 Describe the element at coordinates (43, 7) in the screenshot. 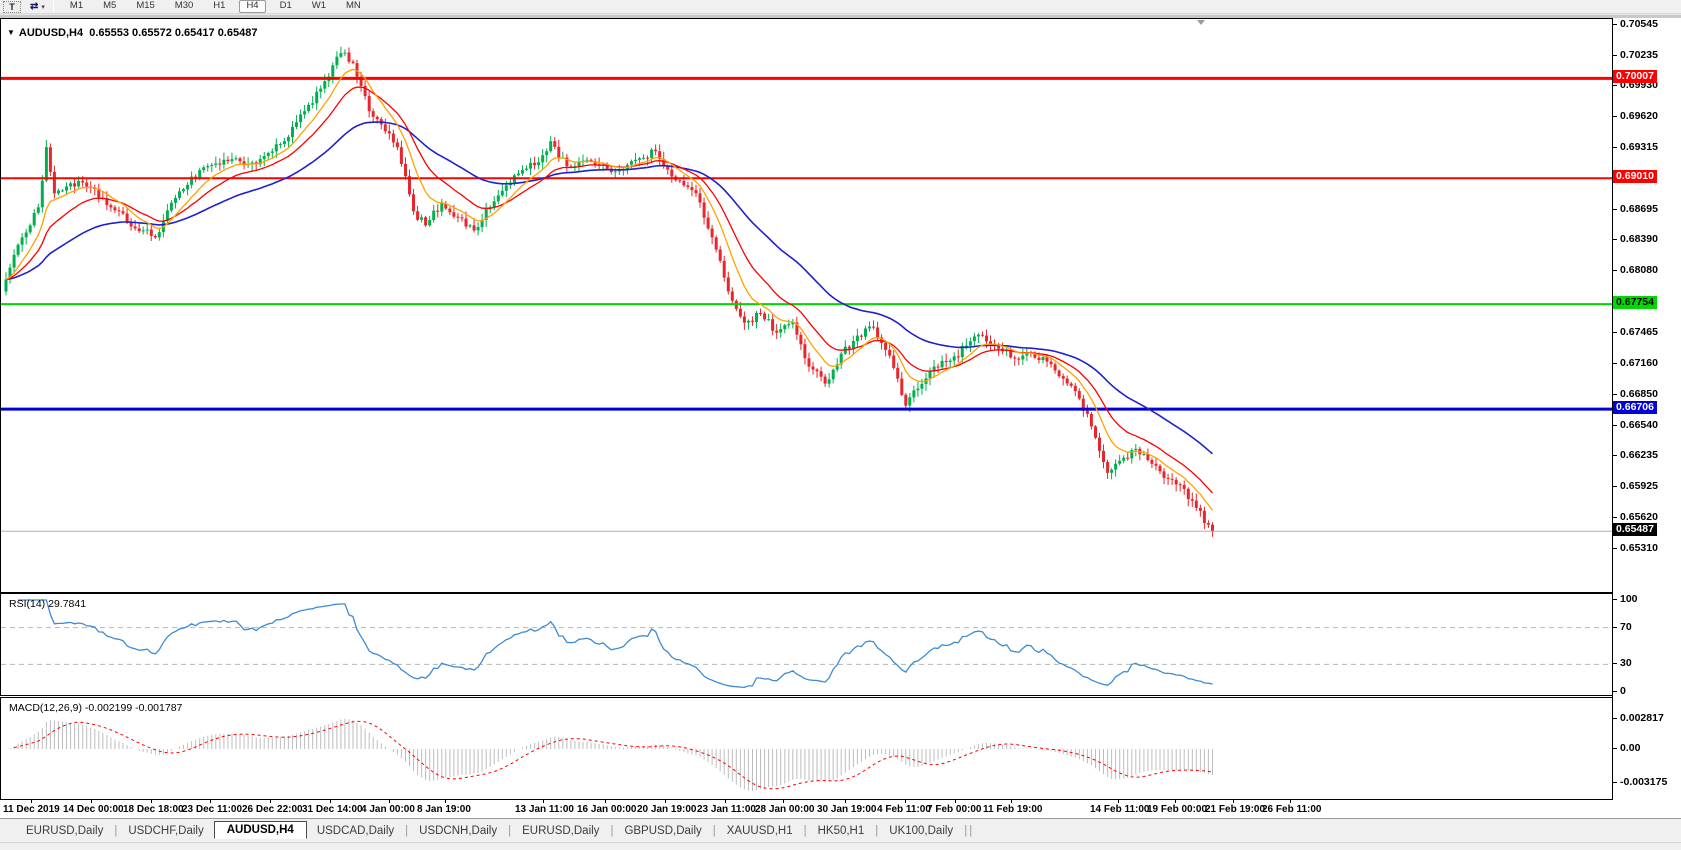

I see `chevron-down-icon: ▾` at that location.